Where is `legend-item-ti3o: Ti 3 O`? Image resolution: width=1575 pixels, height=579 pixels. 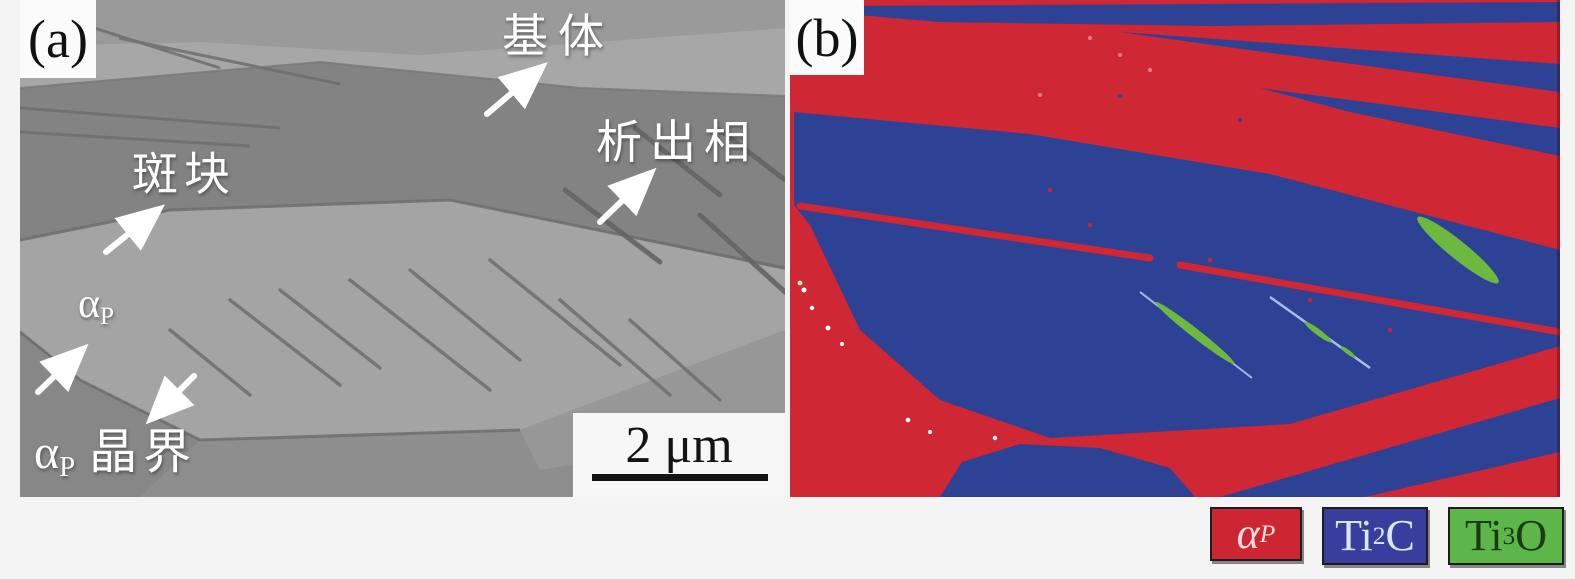 legend-item-ti3o: Ti 3 O is located at coordinates (1506, 536).